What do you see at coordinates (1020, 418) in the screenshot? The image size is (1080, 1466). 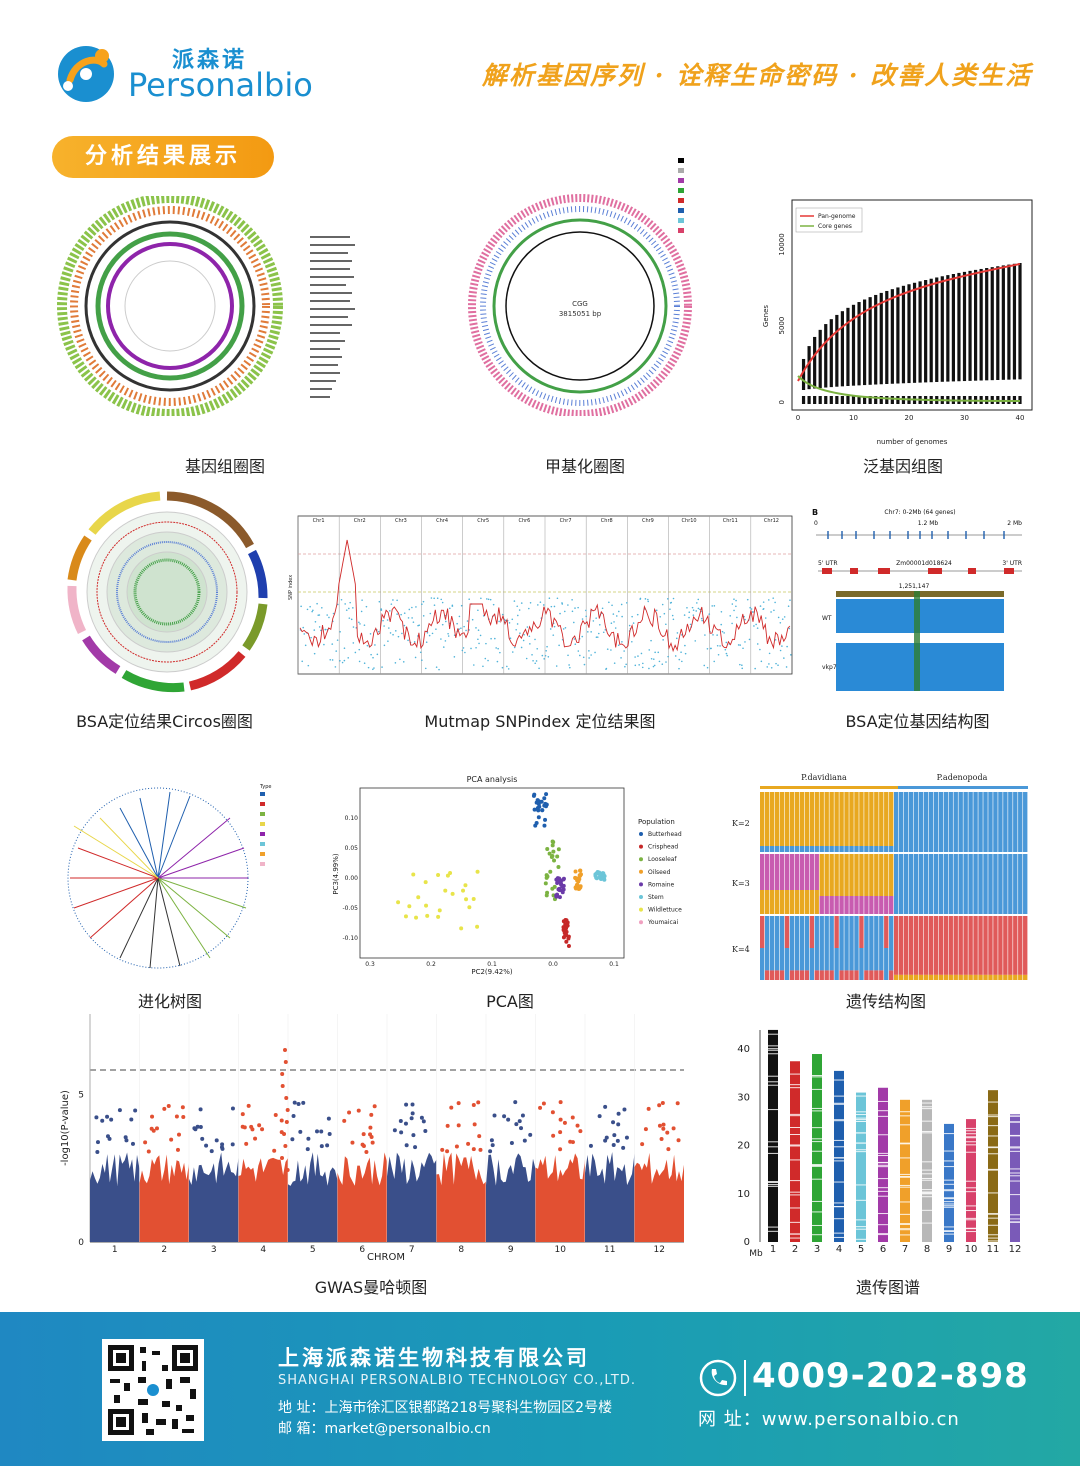 I see `pan-xtick: 40` at bounding box center [1020, 418].